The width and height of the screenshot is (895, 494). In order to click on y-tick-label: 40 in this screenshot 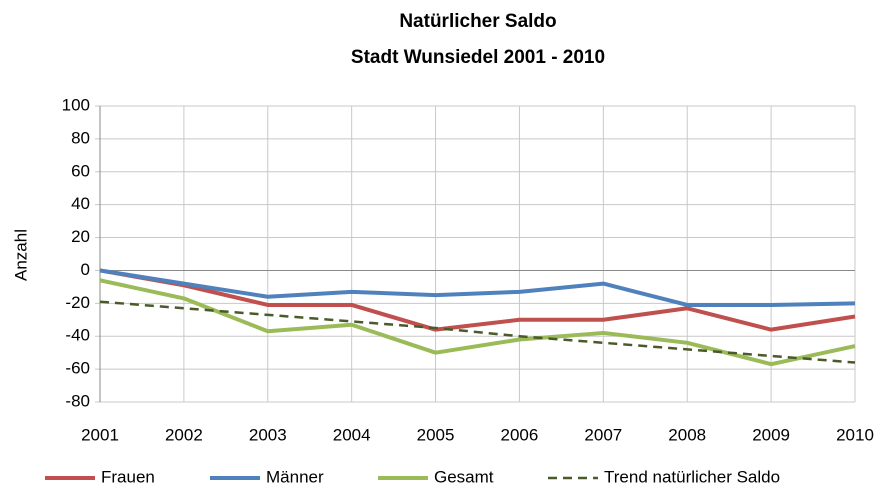, I will do `click(80, 203)`.